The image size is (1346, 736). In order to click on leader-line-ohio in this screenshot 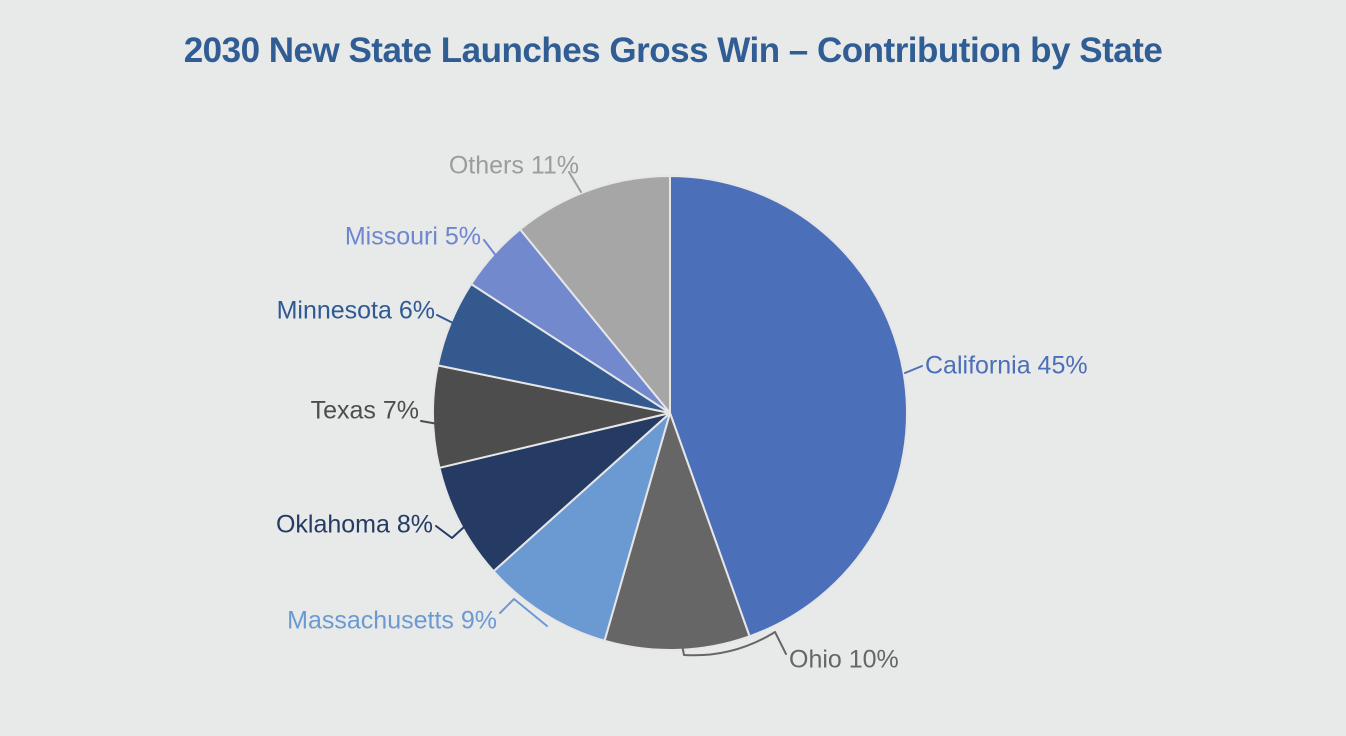, I will do `click(734, 644)`.